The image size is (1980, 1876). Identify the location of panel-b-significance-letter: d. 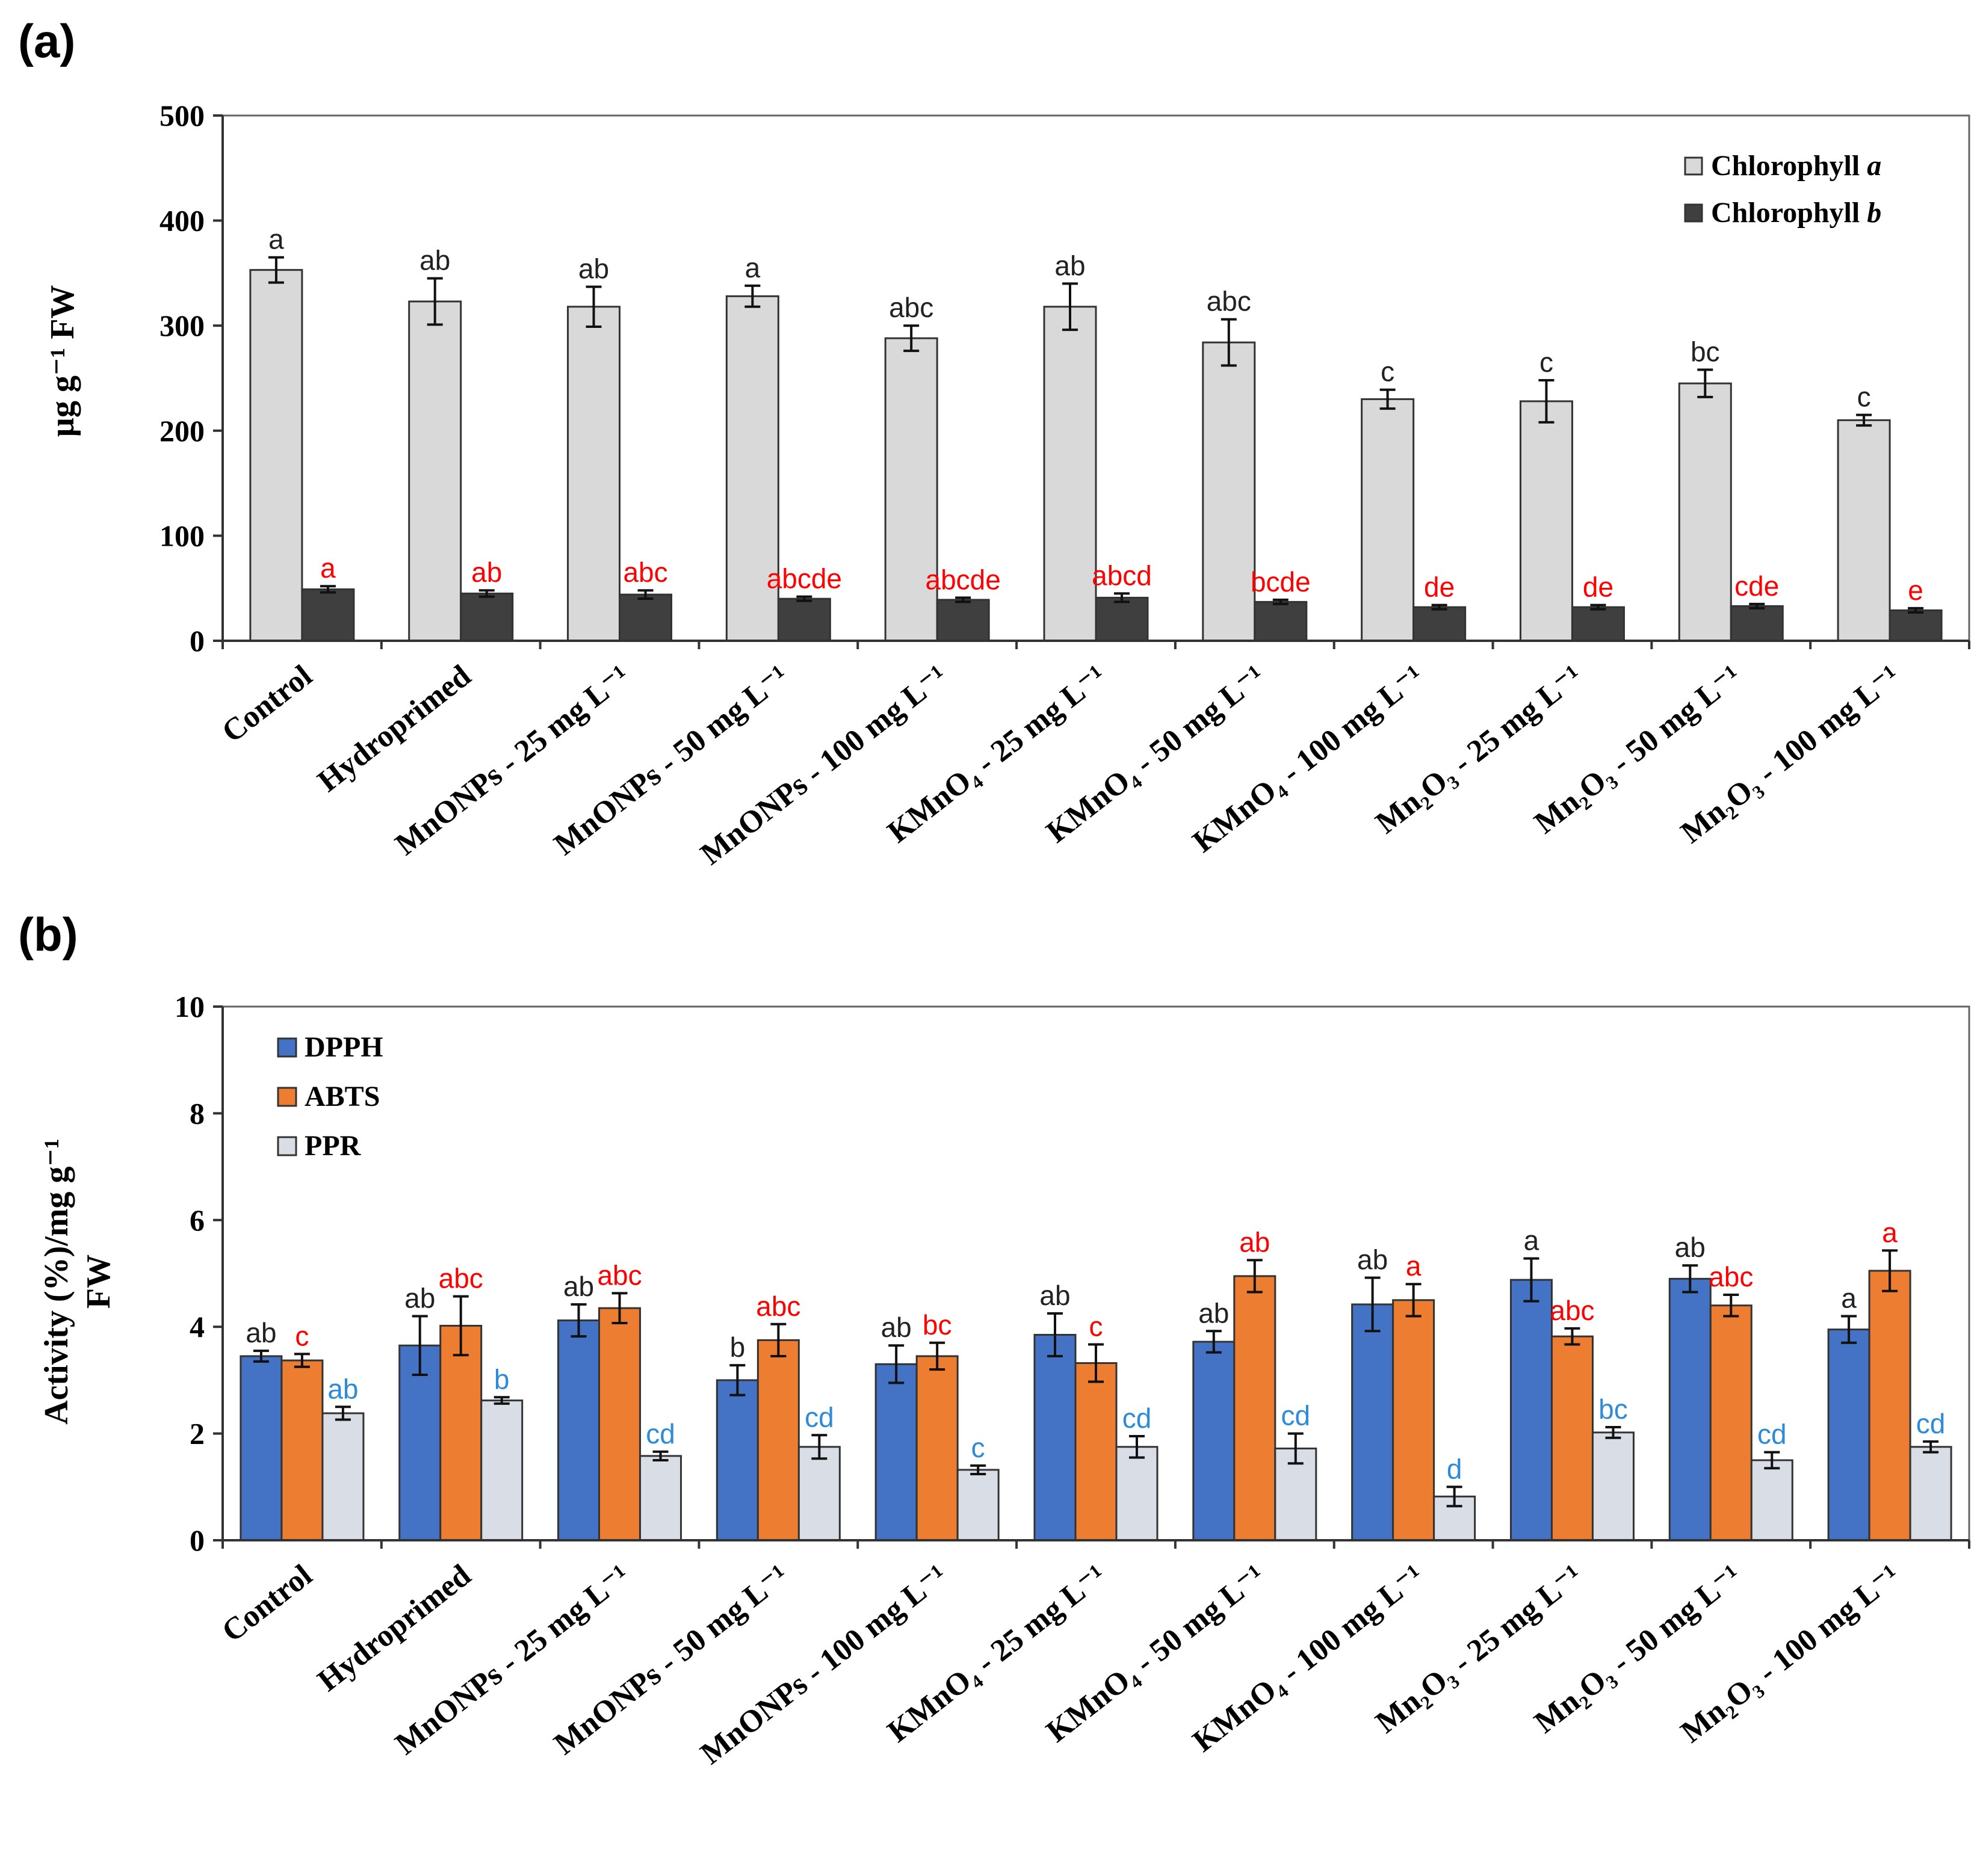
(1455, 1468).